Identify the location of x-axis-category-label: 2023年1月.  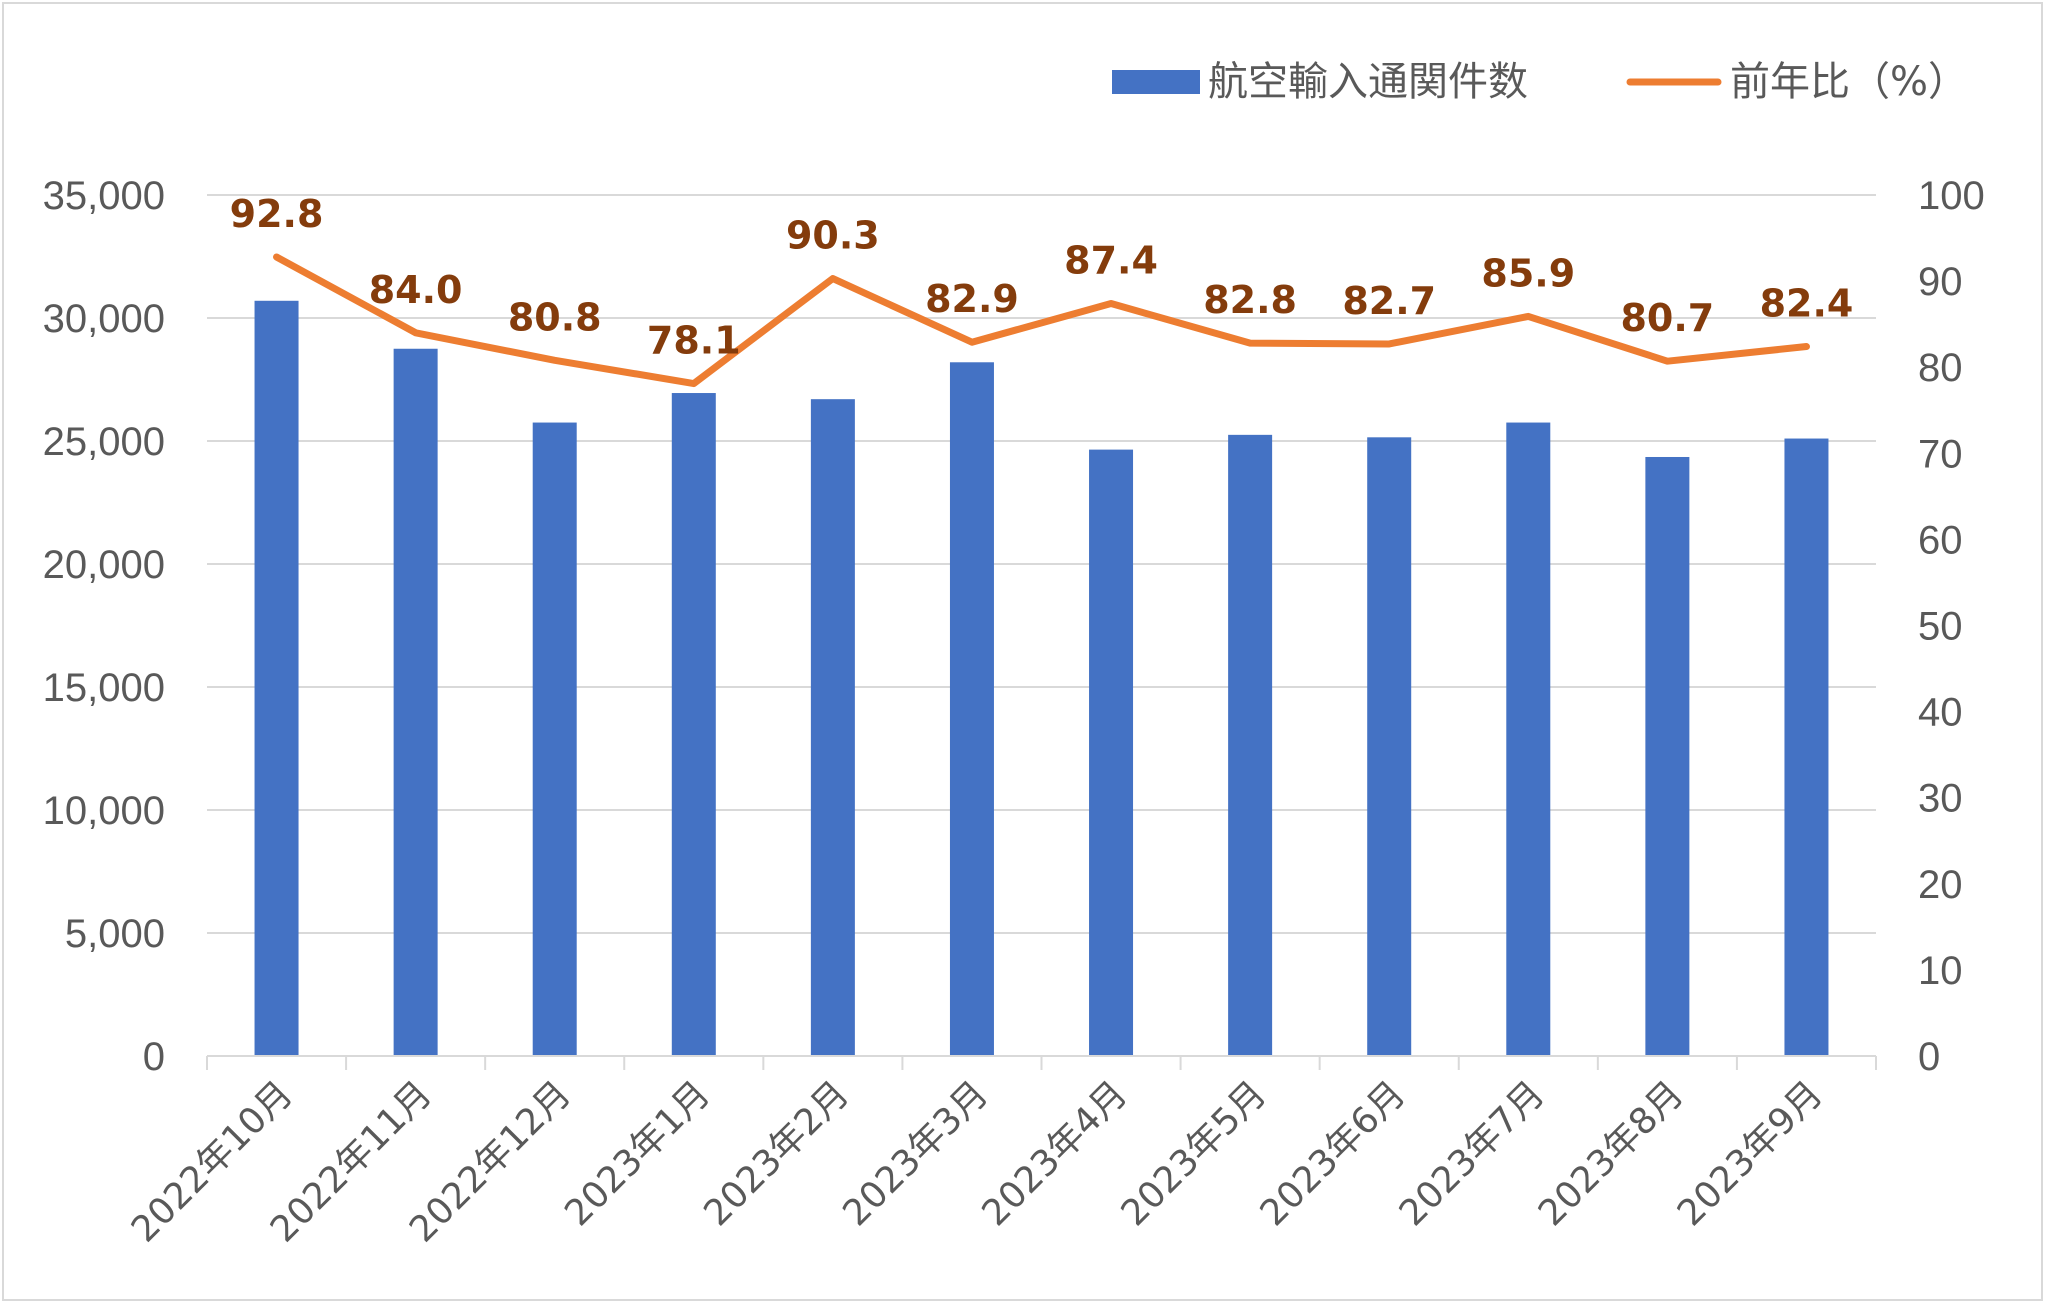
(637, 1153).